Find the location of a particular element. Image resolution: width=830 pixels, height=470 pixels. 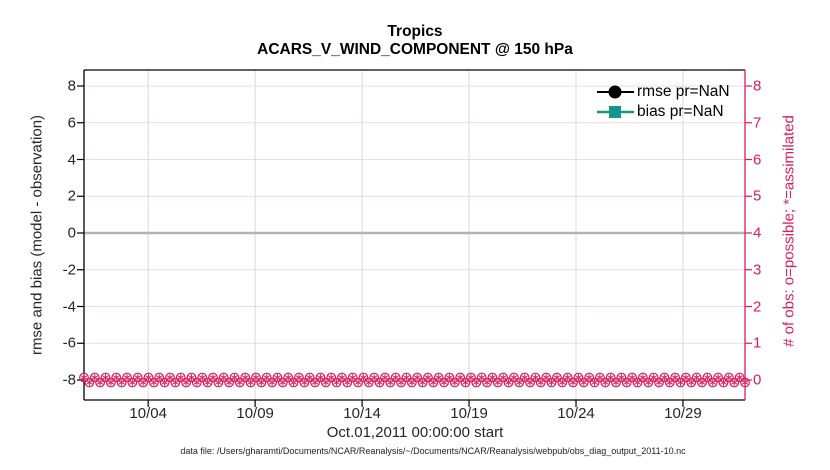

legend-rmse-label: rmse pr=NaN is located at coordinates (683, 91).